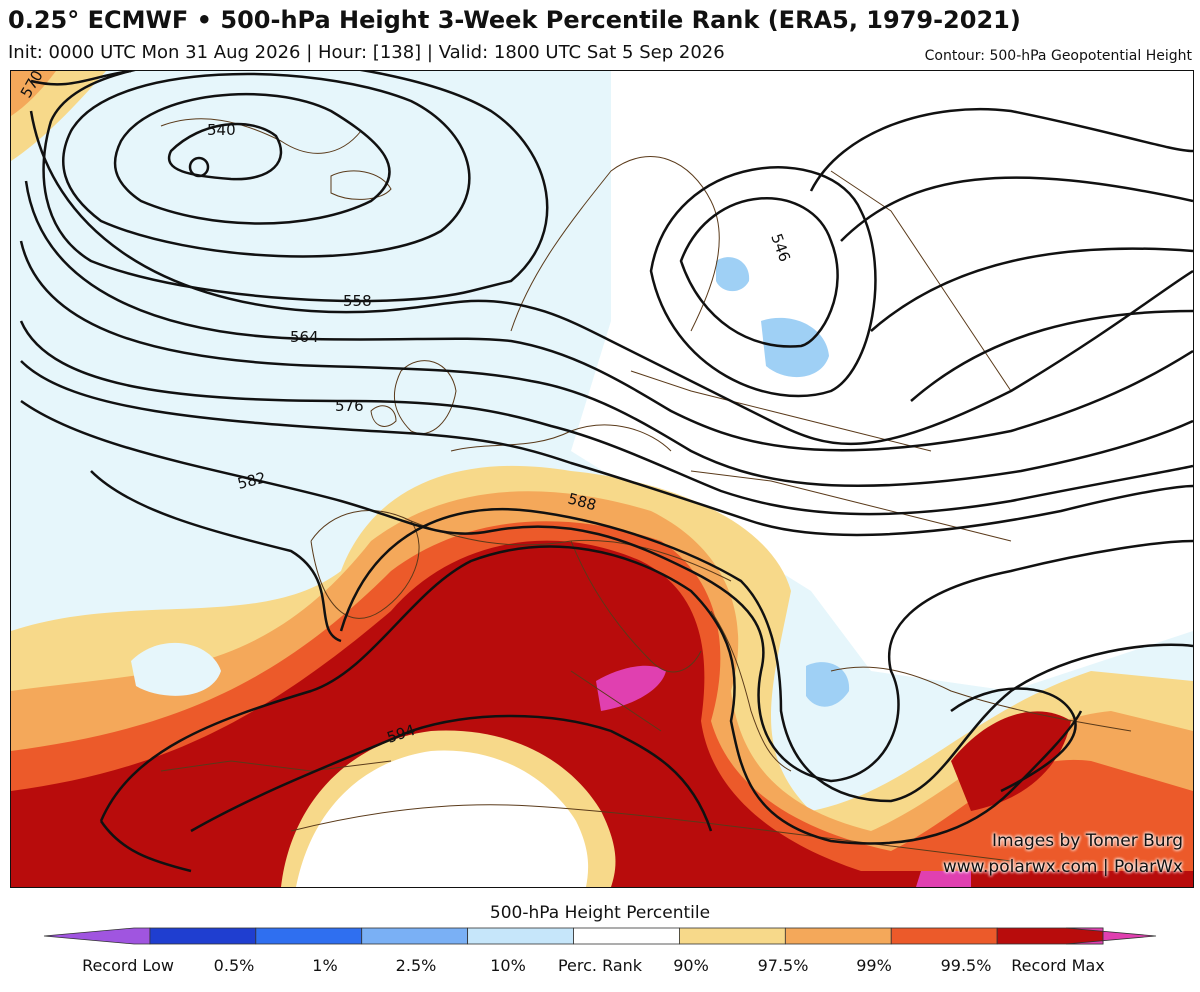 This screenshot has width=1200, height=992. I want to click on legend-colorbar, so click(600, 936).